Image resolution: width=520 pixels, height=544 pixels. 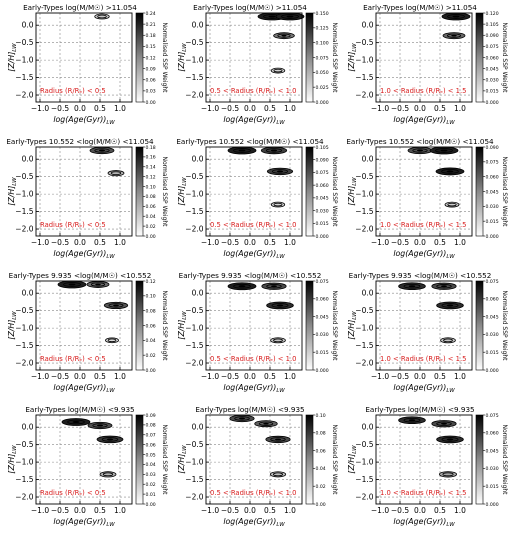 What do you see at coordinates (151, 297) in the screenshot?
I see `colorbar-tick-label: 0.10` at bounding box center [151, 297].